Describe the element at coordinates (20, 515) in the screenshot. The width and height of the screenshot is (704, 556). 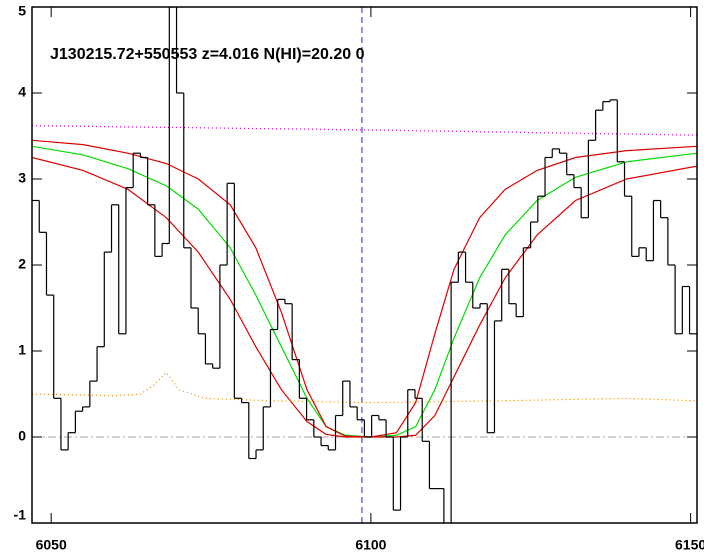
I see `y-tick-label: -1` at that location.